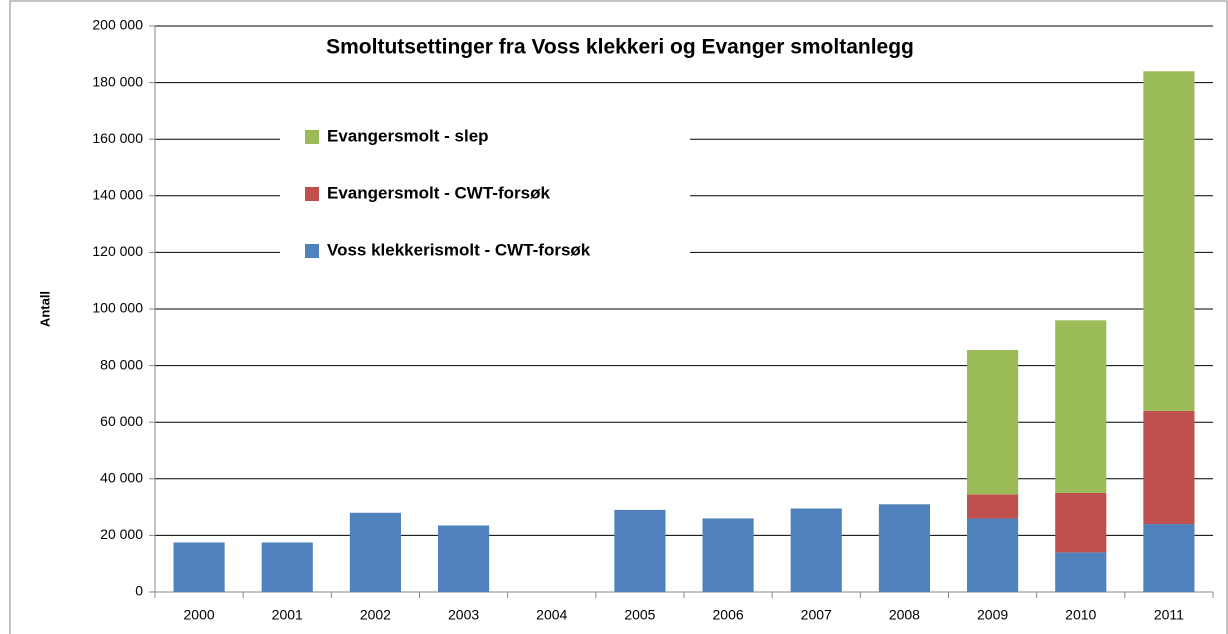 The height and width of the screenshot is (634, 1228). Describe the element at coordinates (904, 615) in the screenshot. I see `x-tick-label: 2008` at that location.